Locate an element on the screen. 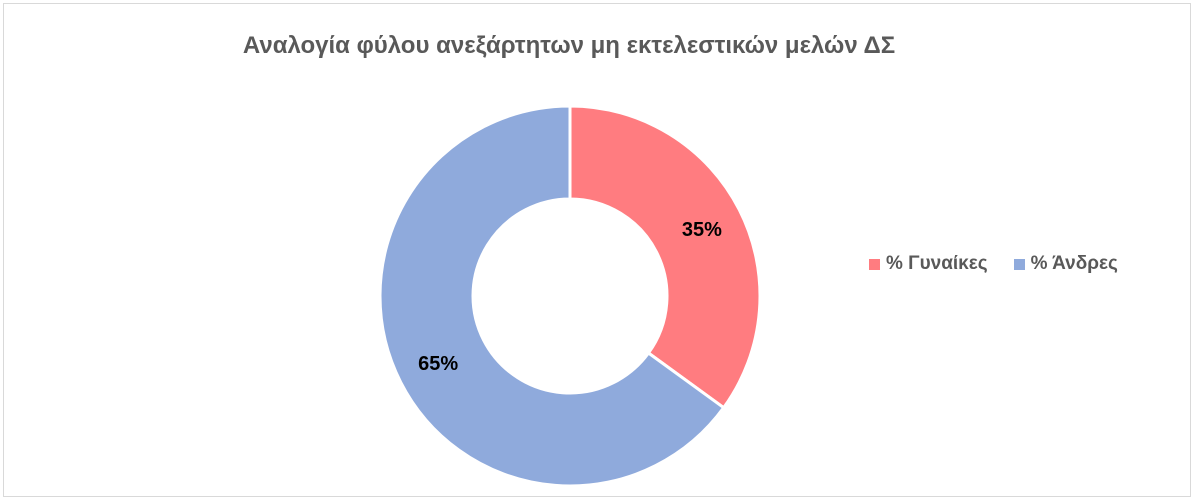  legend-item-women: % Γυναίκες is located at coordinates (928, 264).